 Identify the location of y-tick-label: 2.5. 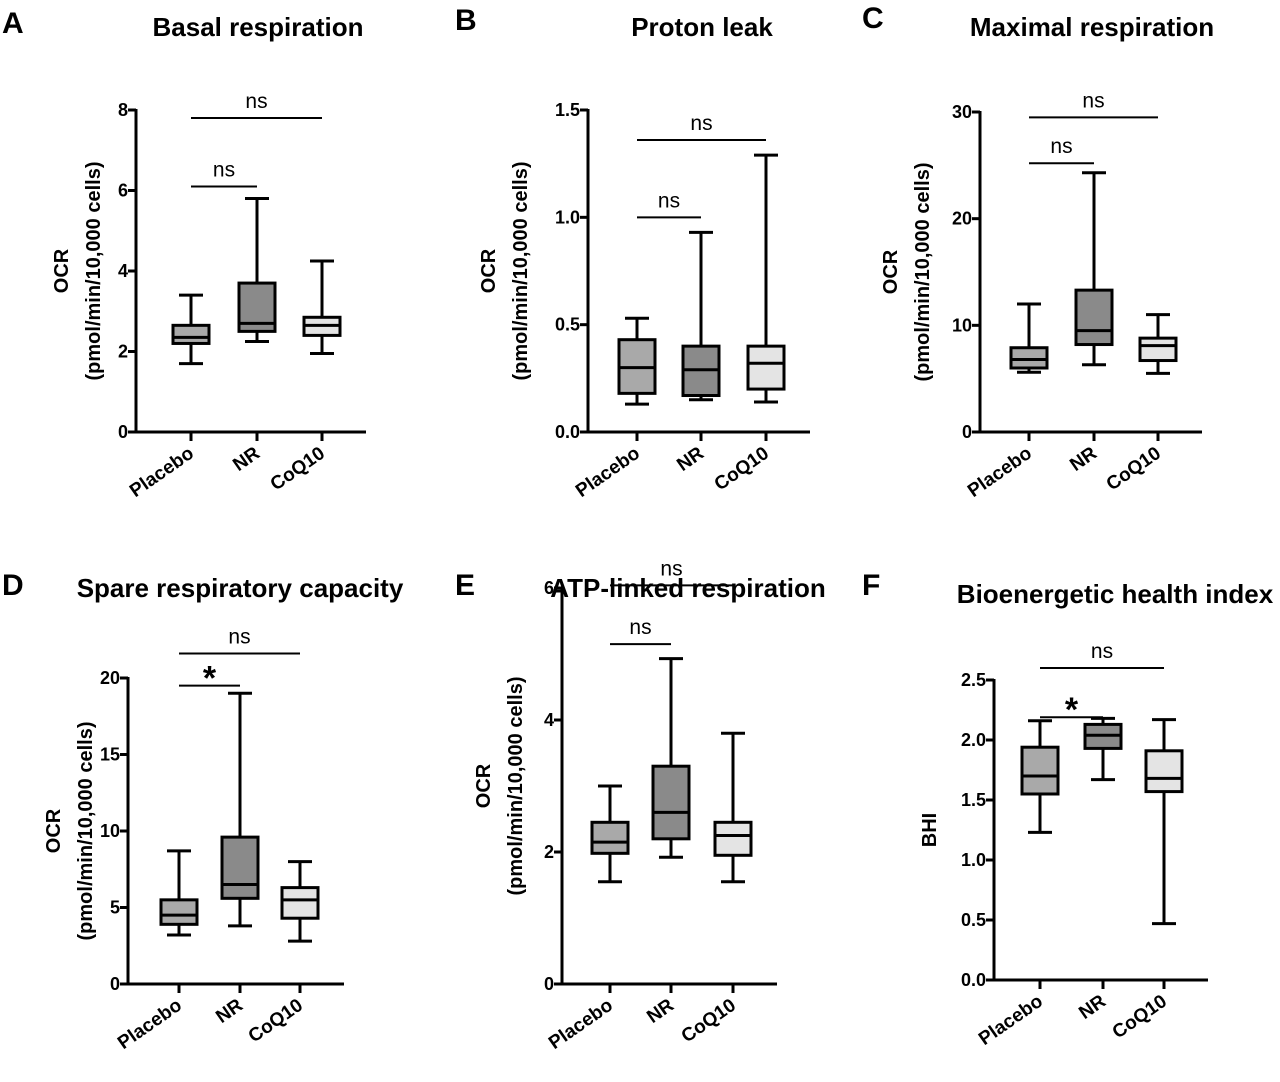
(973, 680).